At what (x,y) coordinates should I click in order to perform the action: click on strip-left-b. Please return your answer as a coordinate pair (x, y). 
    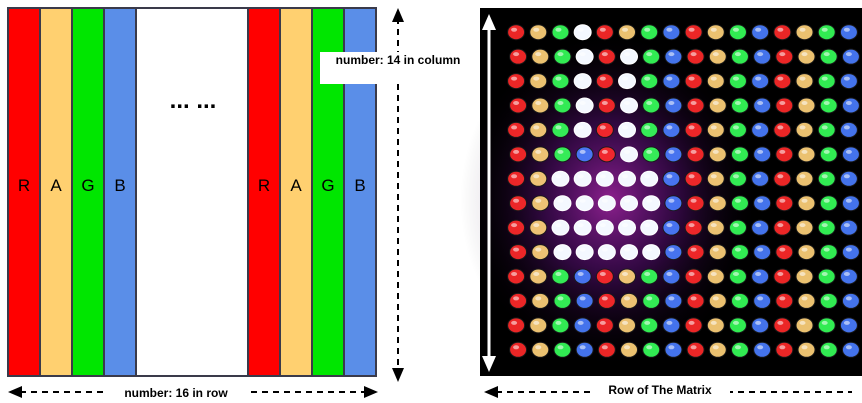
    Looking at the image, I should click on (120, 192).